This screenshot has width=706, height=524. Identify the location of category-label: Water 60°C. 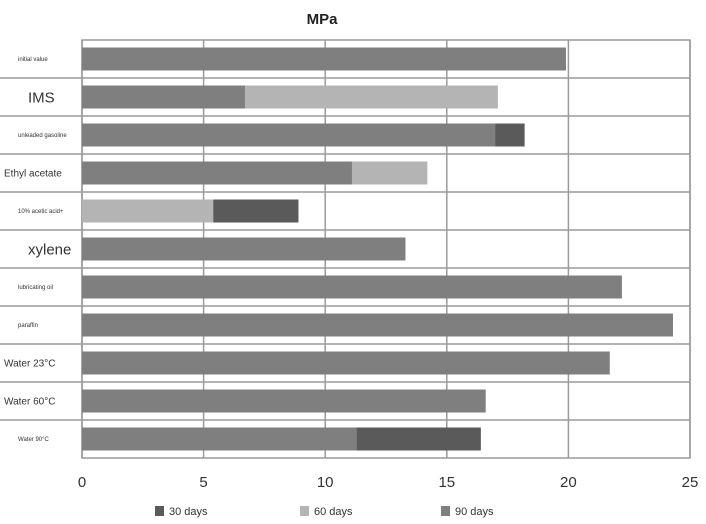
(29, 402).